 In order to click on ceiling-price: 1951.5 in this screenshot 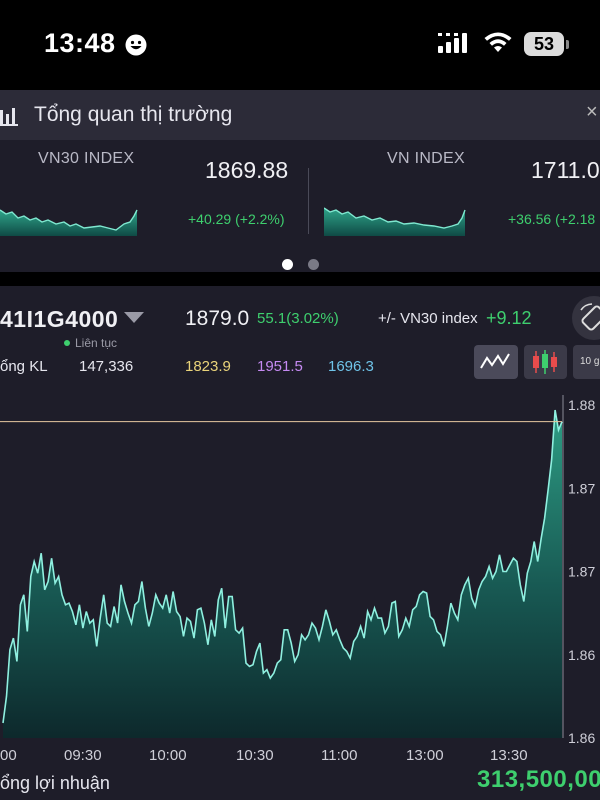, I will do `click(280, 366)`.